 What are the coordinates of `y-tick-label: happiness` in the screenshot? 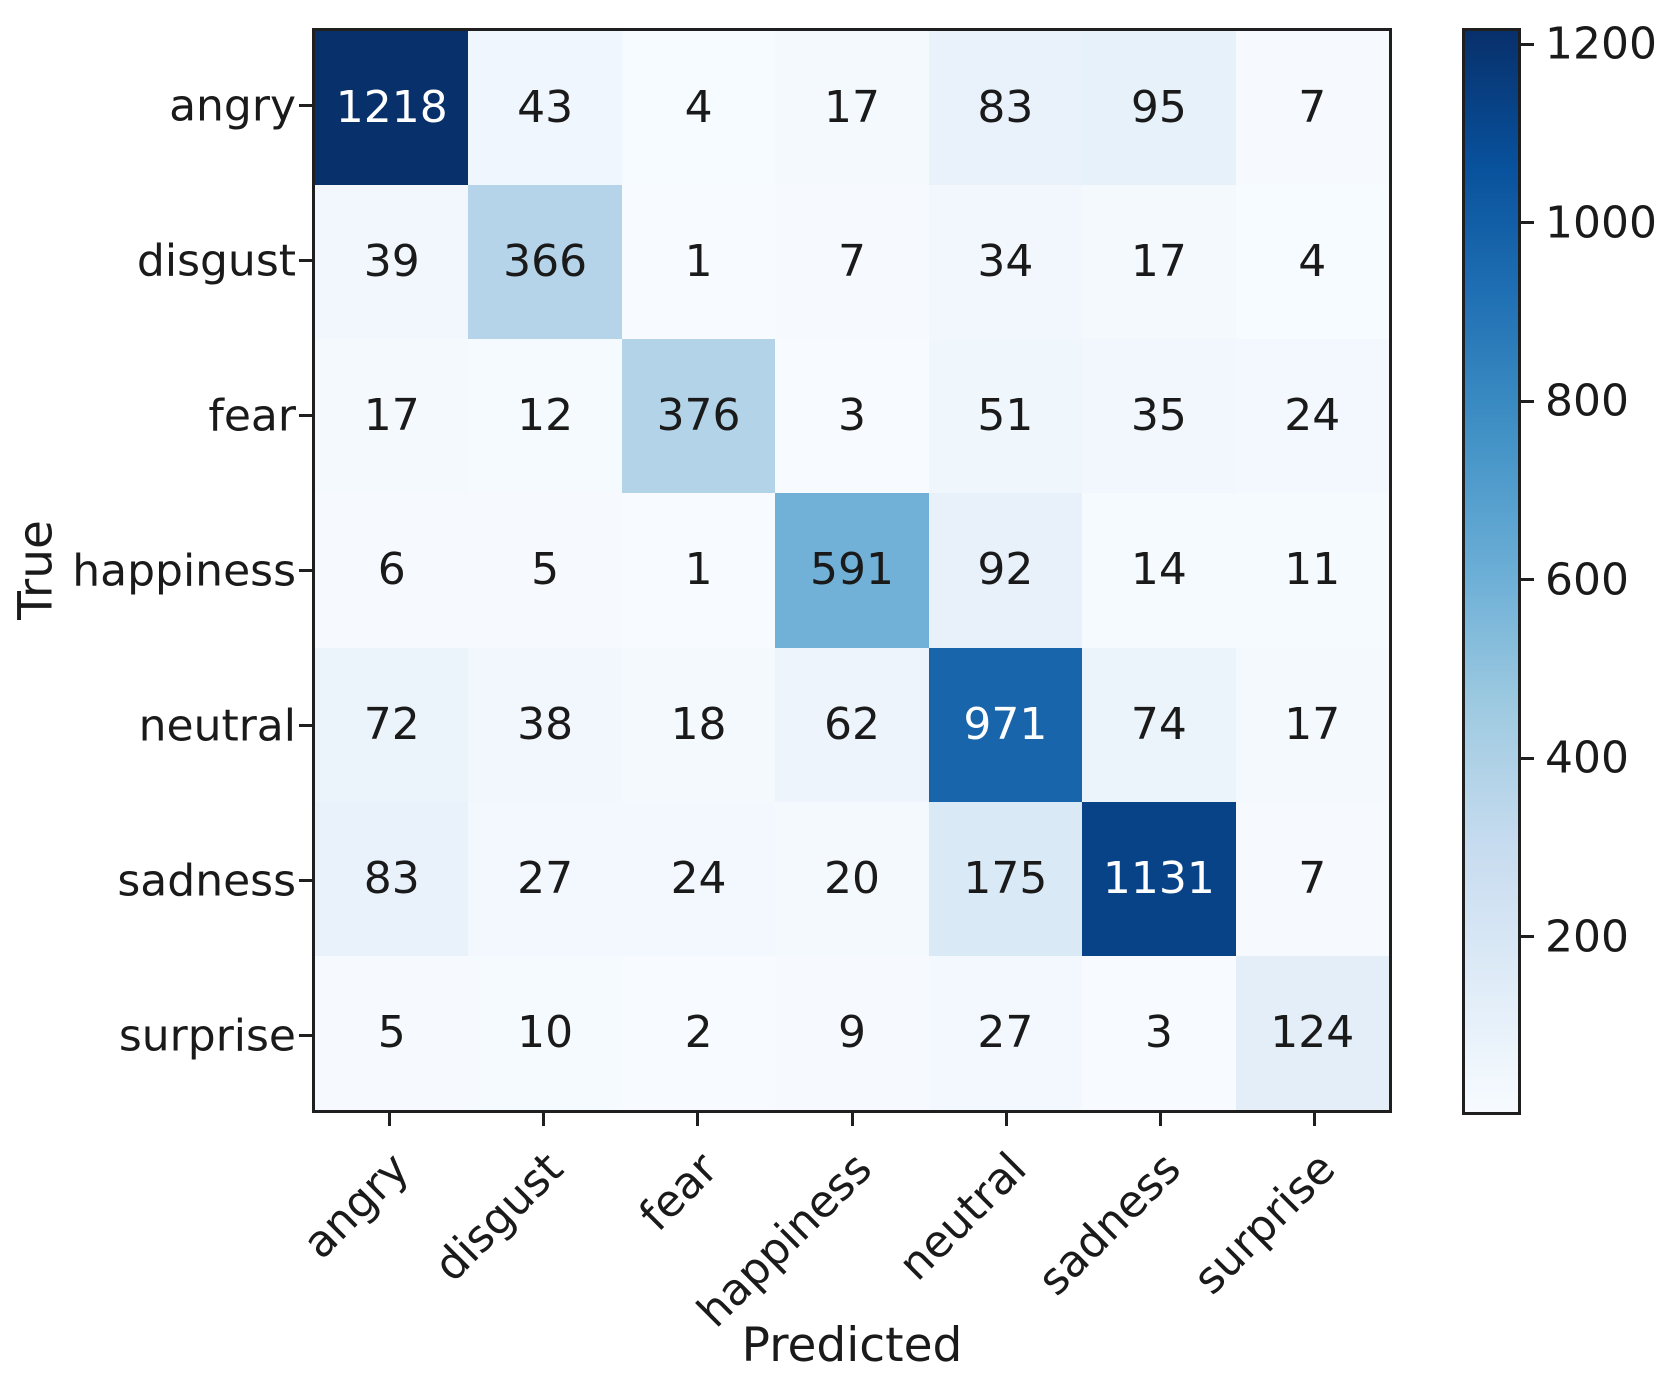 It's located at (184, 570).